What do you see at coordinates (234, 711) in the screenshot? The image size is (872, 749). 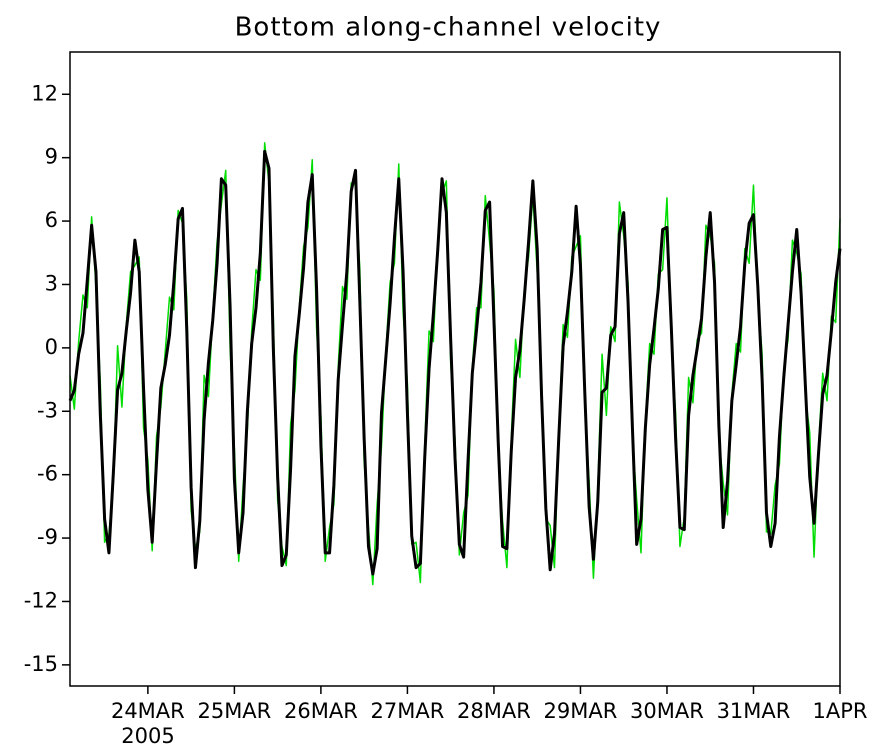 I see `x-tick-label: 25MAR` at bounding box center [234, 711].